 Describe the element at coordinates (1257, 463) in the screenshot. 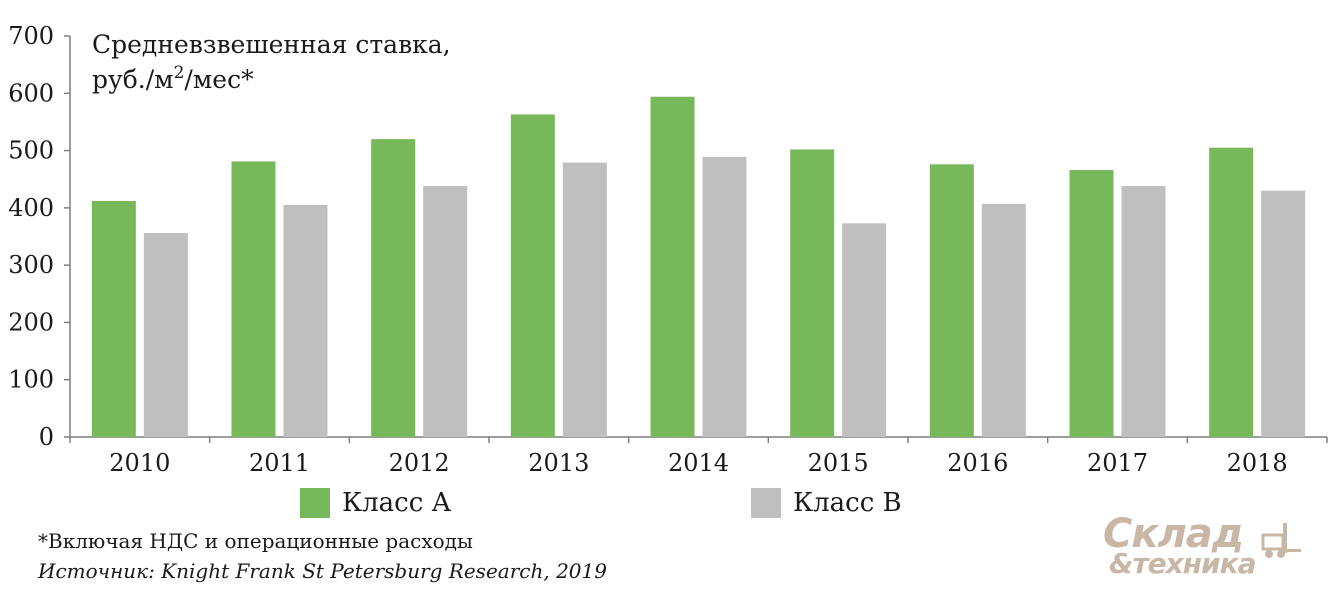

I see `x-tick-label: 2018` at that location.